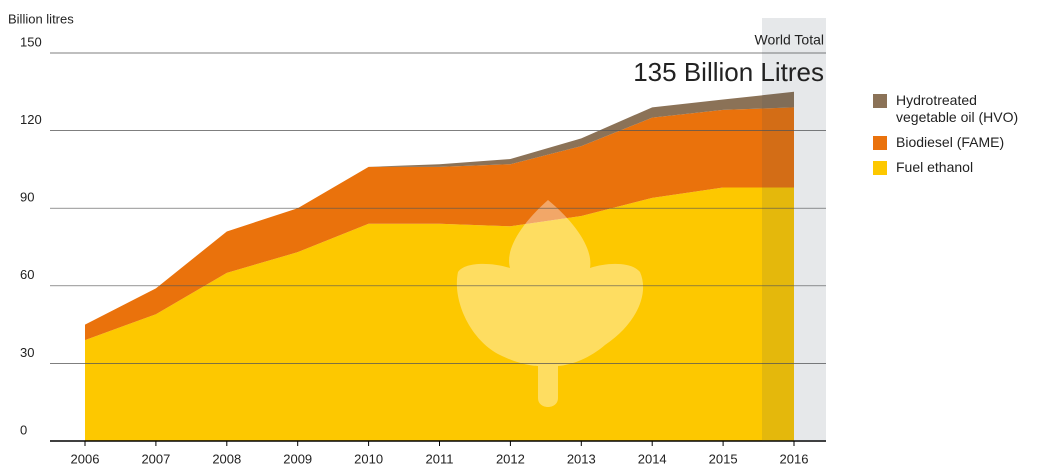 The width and height of the screenshot is (1045, 470). Describe the element at coordinates (31, 41) in the screenshot. I see `y-tick-label: 150` at that location.